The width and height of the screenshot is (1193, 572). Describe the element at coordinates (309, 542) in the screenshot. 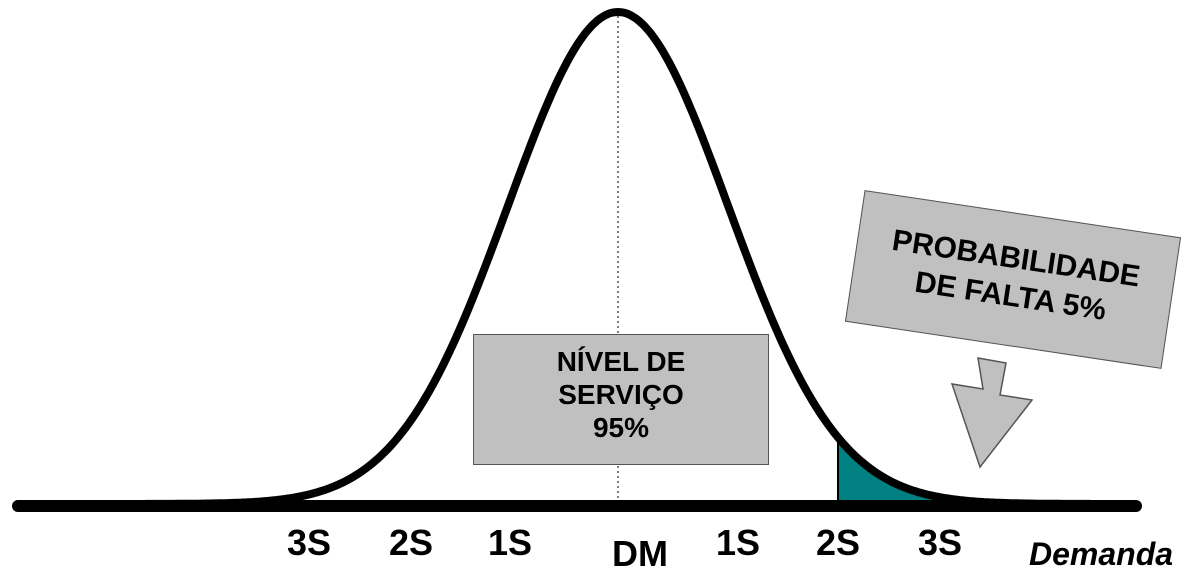

I see `label-left-3s: 3S` at that location.